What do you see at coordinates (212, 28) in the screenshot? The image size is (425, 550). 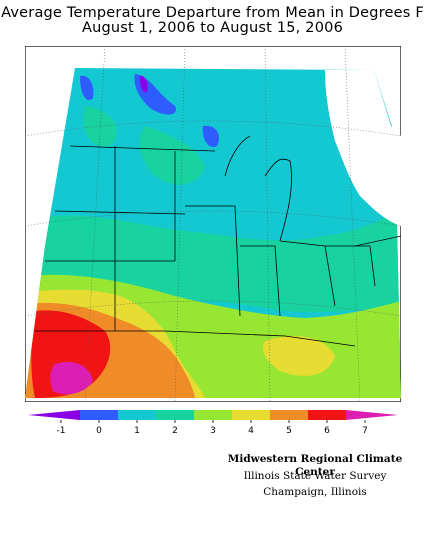 I see `map-date-range: August 1, 2006 to August 15, 2006` at bounding box center [212, 28].